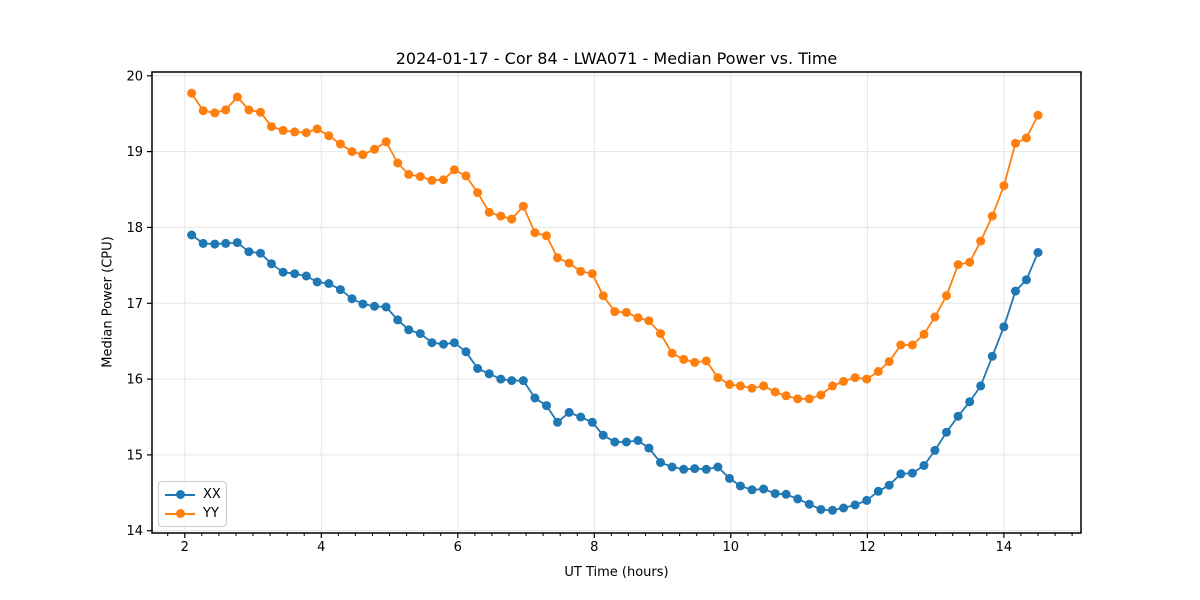 The width and height of the screenshot is (1200, 600). What do you see at coordinates (134, 228) in the screenshot?
I see `y-tick-label: 18` at bounding box center [134, 228].